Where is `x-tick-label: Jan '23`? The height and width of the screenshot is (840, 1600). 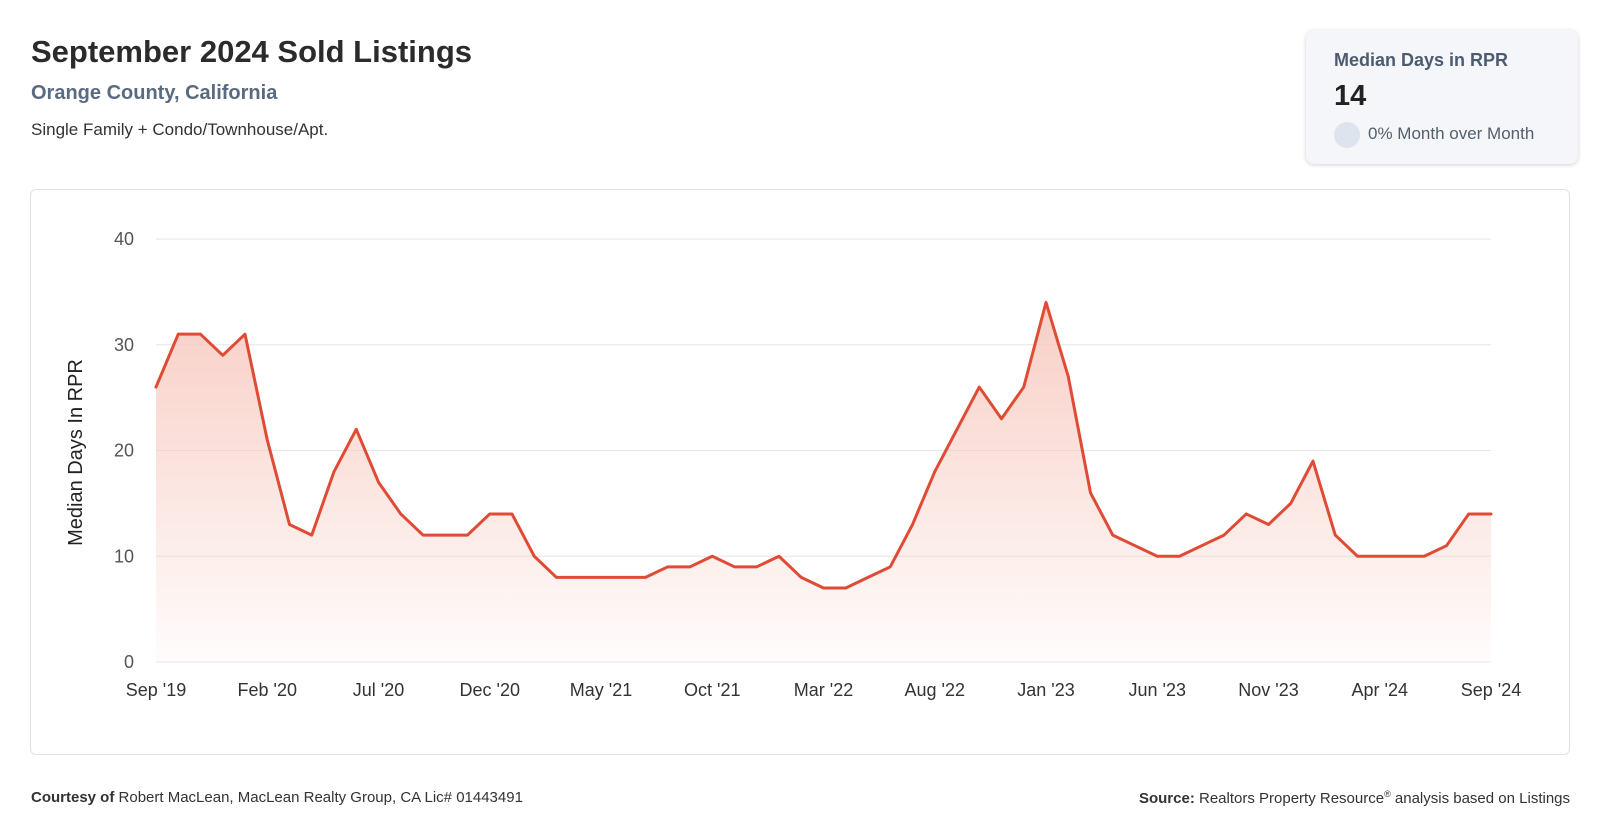 x-tick-label: Jan '23 is located at coordinates (1045, 690).